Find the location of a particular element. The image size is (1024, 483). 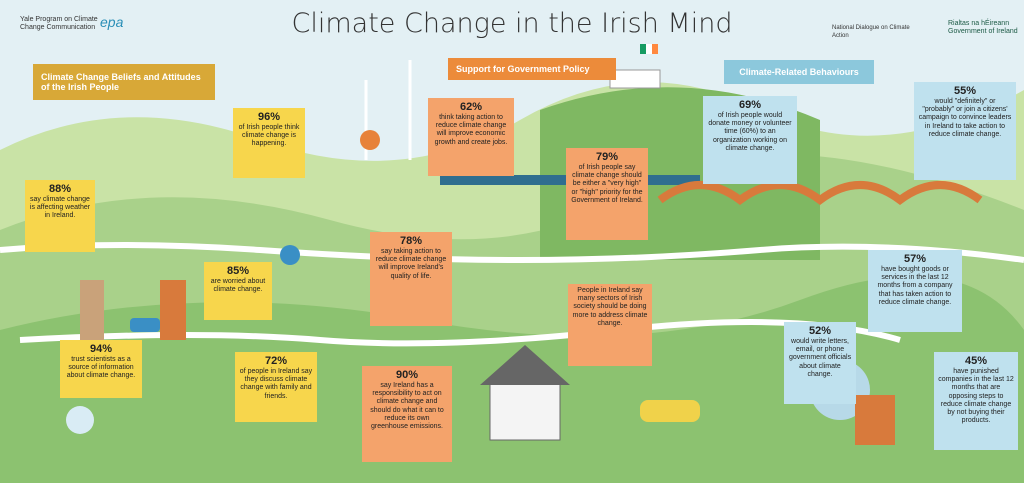

stat-value: 85% is located at coordinates (238, 271).